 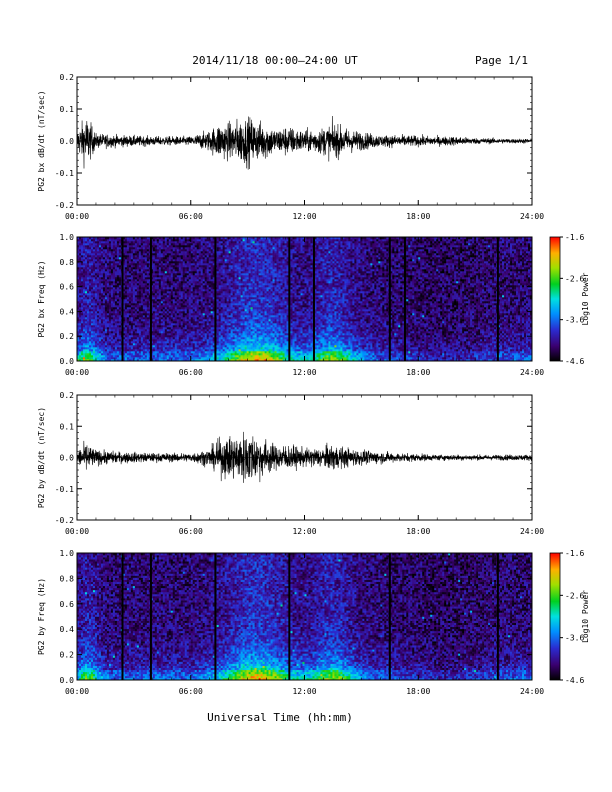 What do you see at coordinates (501, 60) in the screenshot?
I see `page-indicator: Page 1/1` at bounding box center [501, 60].